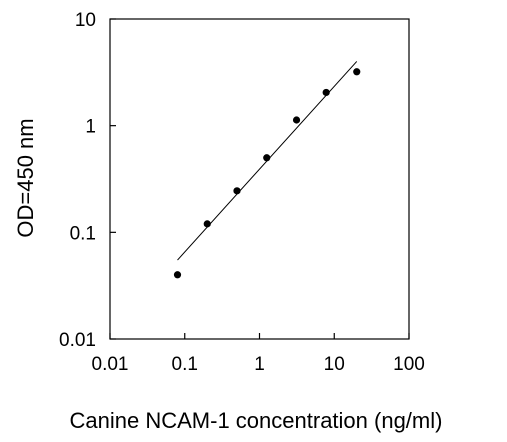 The image size is (507, 442). Describe the element at coordinates (87, 180) in the screenshot. I see `y-axis: 0.01 0.1 1 10` at that location.